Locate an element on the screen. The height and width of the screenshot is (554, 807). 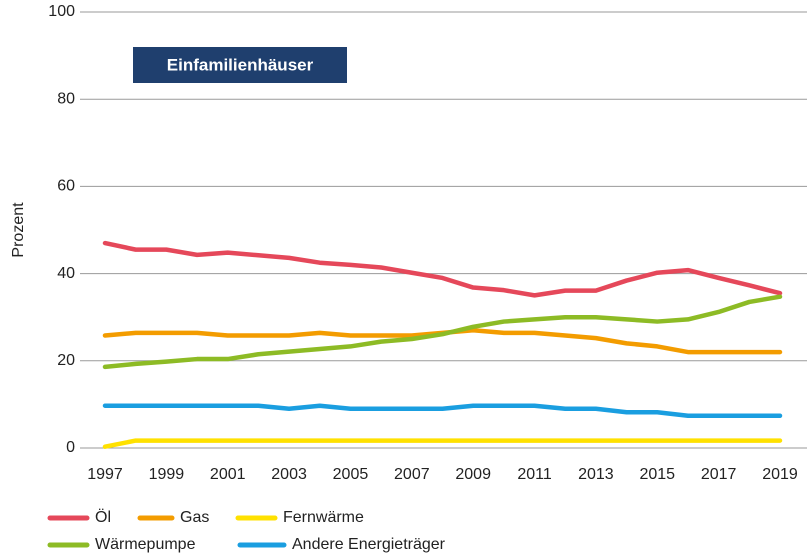
y-tick-label: 80 is located at coordinates (66, 98).